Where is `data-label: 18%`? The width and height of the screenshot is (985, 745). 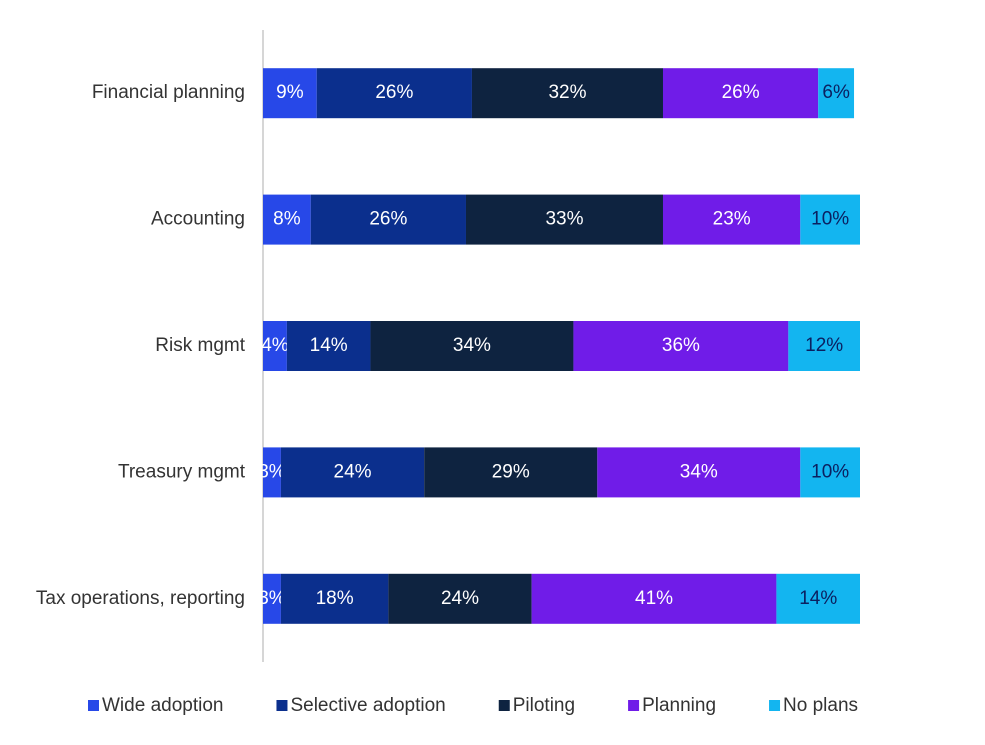
data-label: 18% is located at coordinates (335, 598).